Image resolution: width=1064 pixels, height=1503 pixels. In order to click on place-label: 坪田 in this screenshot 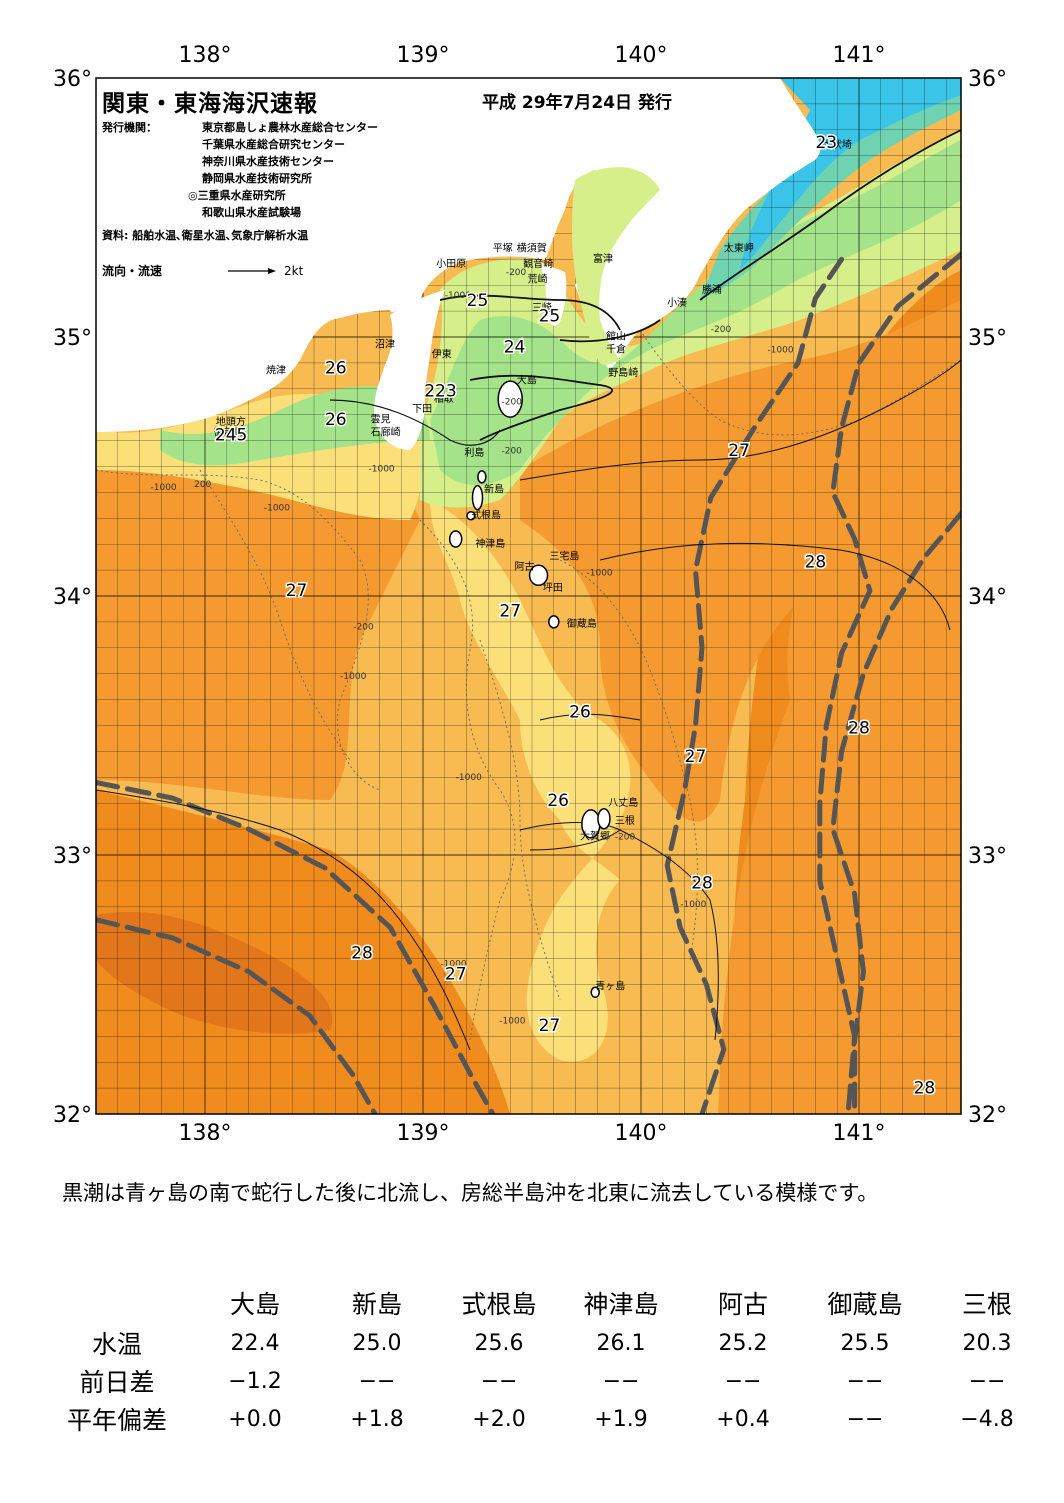, I will do `click(553, 587)`.